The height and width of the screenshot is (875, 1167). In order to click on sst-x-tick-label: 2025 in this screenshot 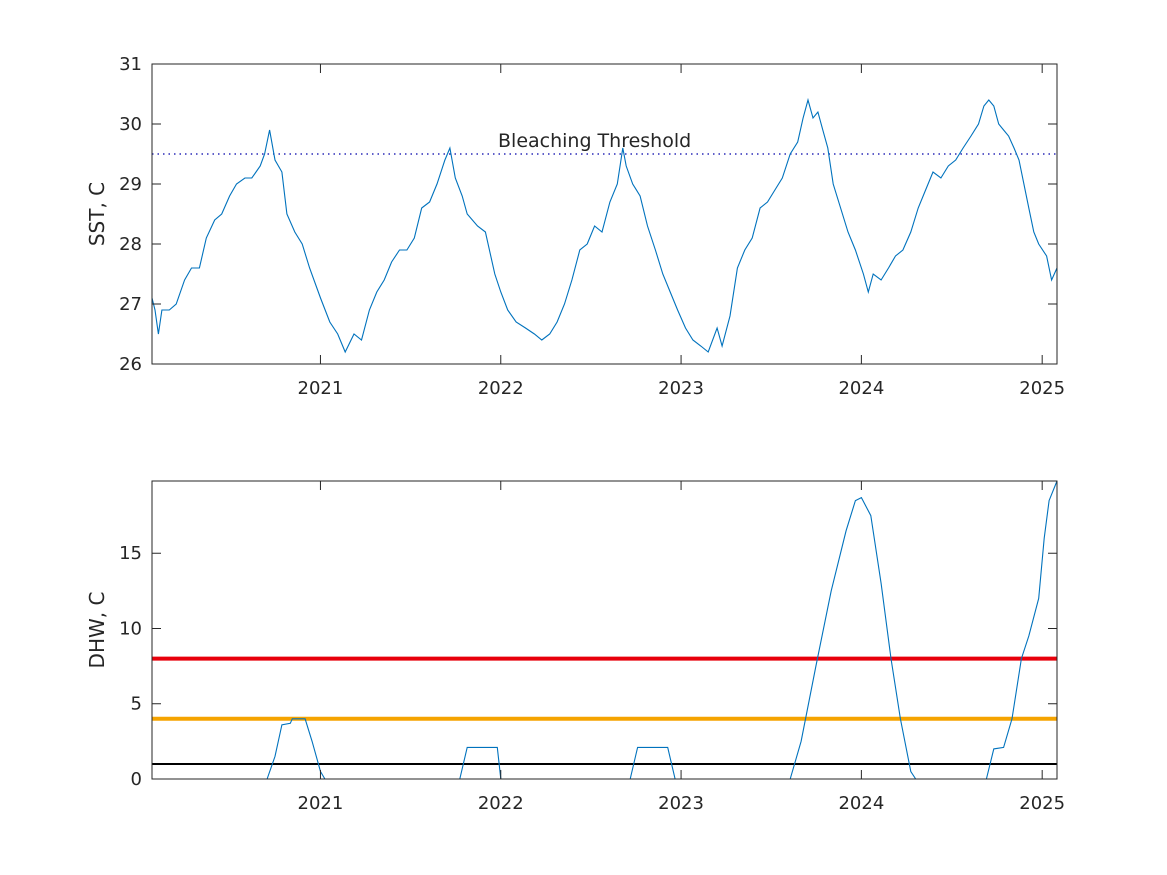, I will do `click(1042, 388)`.